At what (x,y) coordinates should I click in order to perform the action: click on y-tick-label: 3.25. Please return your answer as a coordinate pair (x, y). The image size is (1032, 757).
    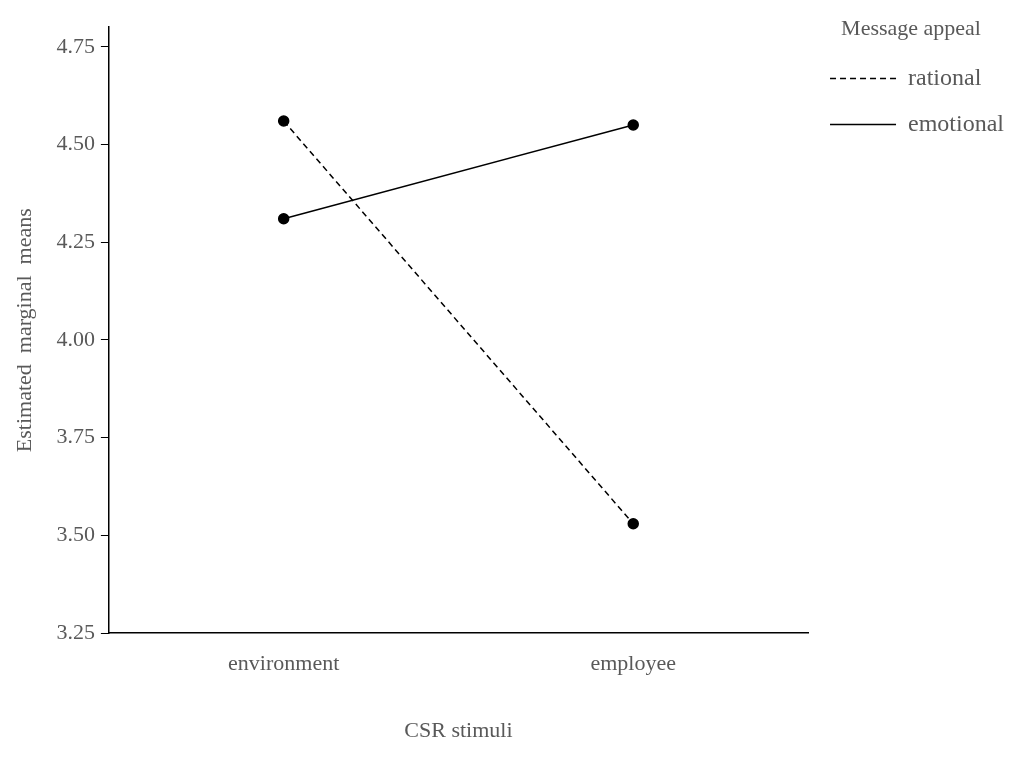
    Looking at the image, I should click on (75, 631).